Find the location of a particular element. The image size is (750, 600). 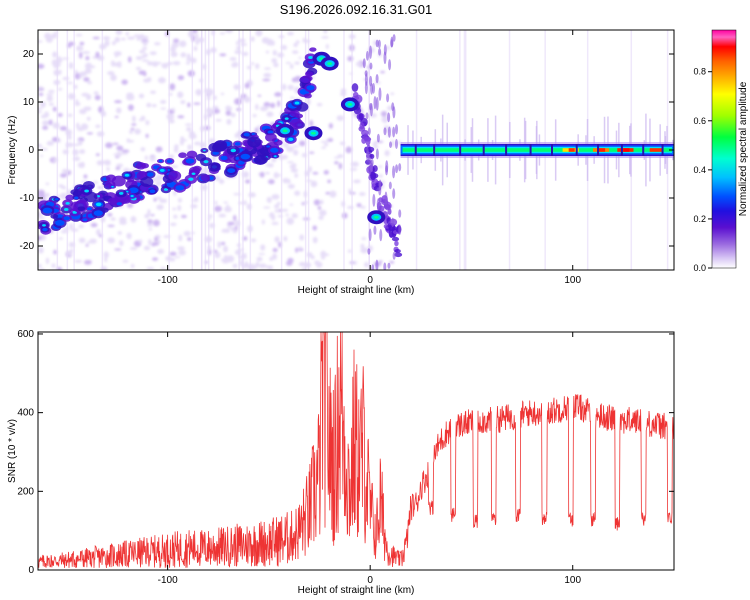

snr-x-tick-label: 100 is located at coordinates (572, 580).